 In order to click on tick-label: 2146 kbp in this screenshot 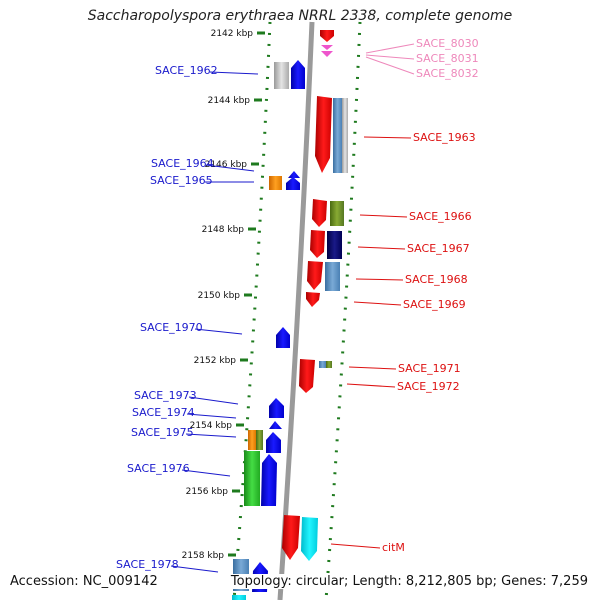, I will do `click(226, 165)`.